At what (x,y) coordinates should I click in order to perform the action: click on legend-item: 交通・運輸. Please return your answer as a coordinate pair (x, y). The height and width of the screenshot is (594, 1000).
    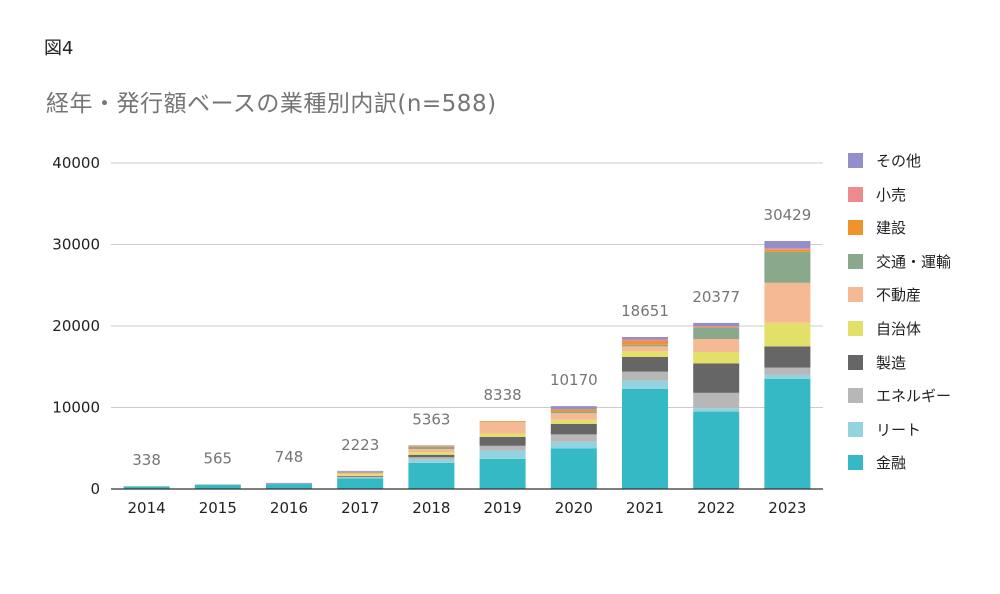
    Looking at the image, I should click on (900, 261).